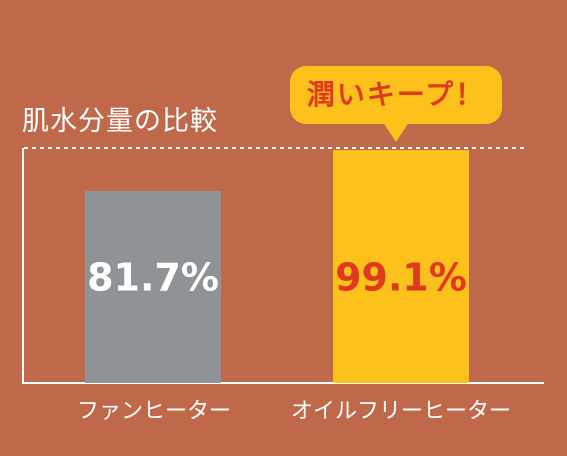 The width and height of the screenshot is (567, 456). What do you see at coordinates (120, 121) in the screenshot?
I see `chart-title: 肌水分量の比較` at bounding box center [120, 121].